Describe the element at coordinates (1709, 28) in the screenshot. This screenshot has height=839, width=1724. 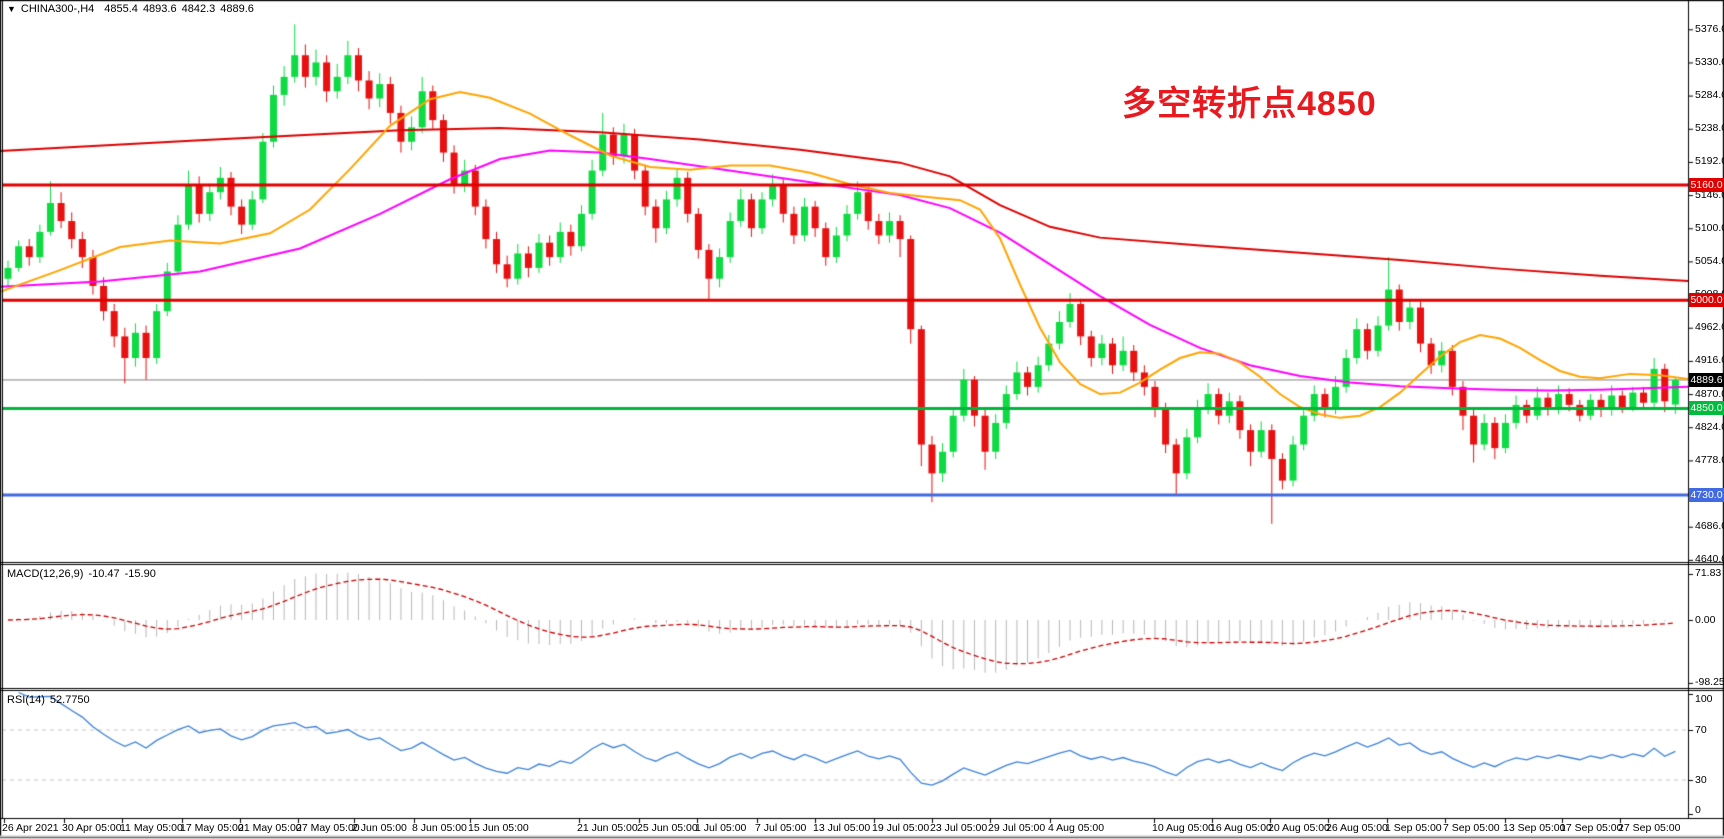
I see `price-axis-tick-label: 5376.0` at that location.